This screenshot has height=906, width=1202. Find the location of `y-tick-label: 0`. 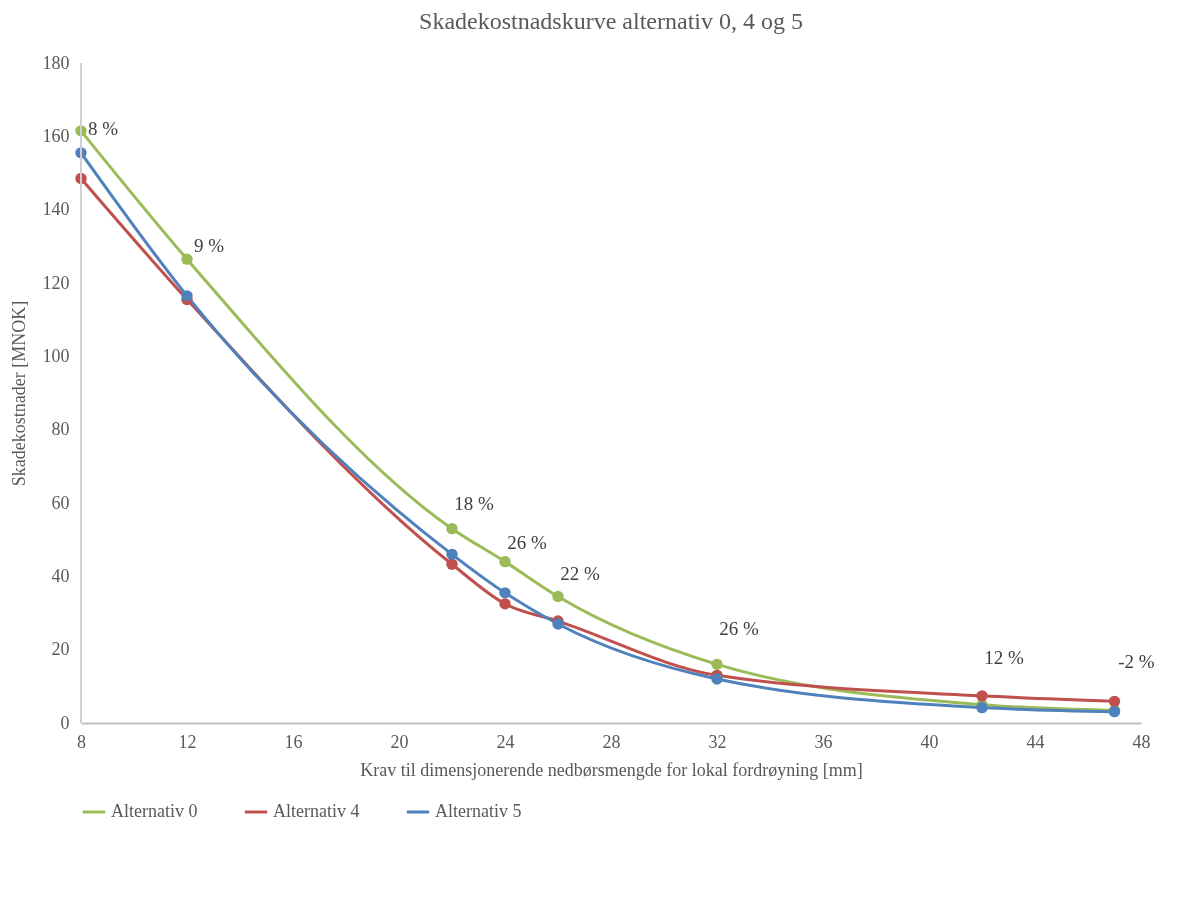

y-tick-label: 0 is located at coordinates (65, 722).